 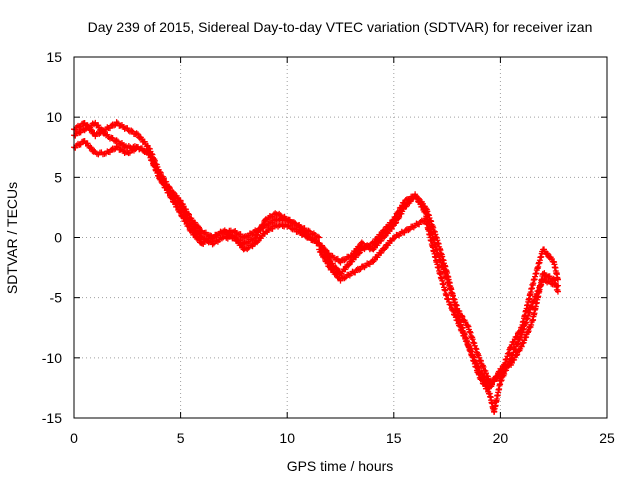 What do you see at coordinates (607, 438) in the screenshot?
I see `x-tick-label: 25` at bounding box center [607, 438].